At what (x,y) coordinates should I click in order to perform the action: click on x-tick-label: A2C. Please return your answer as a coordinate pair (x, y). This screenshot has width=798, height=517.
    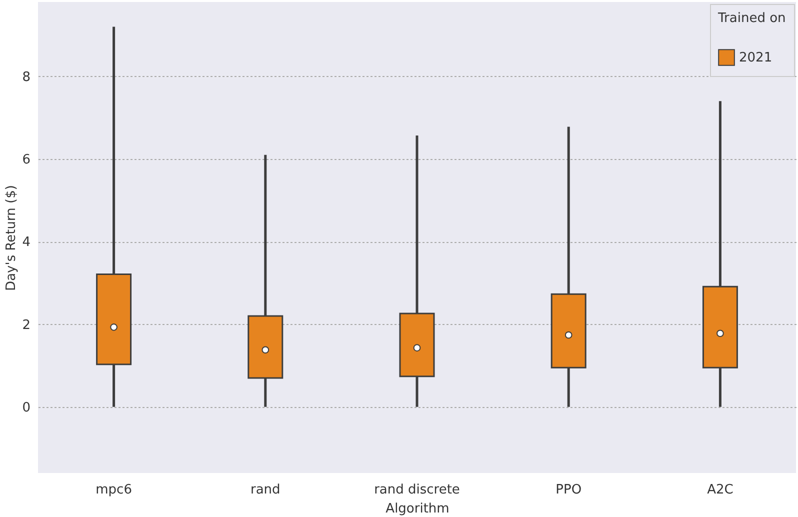
    Looking at the image, I should click on (720, 490).